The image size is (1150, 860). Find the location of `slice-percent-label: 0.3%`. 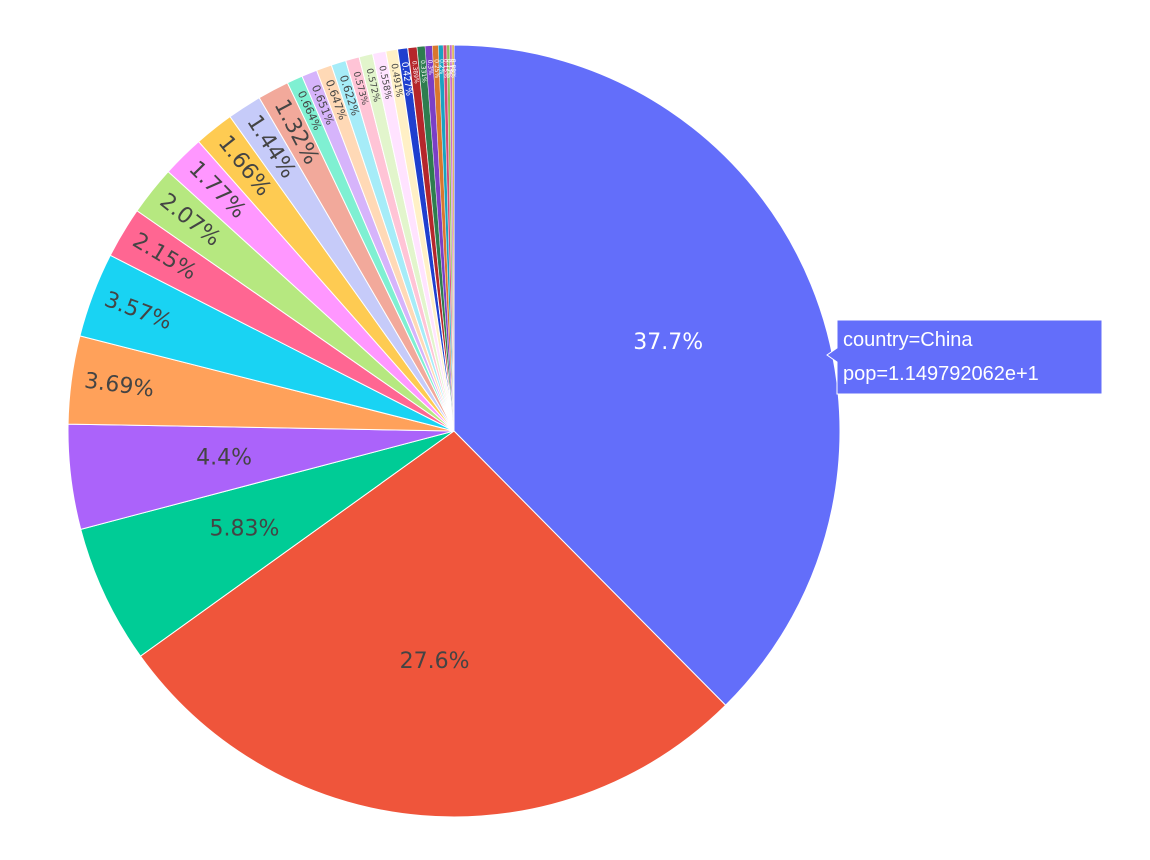

slice-percent-label: 0.3% is located at coordinates (430, 67).